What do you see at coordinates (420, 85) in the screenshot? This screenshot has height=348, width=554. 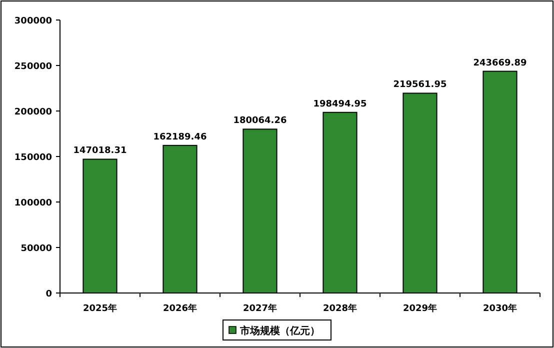 I see `data-label: 219561.95` at bounding box center [420, 85].